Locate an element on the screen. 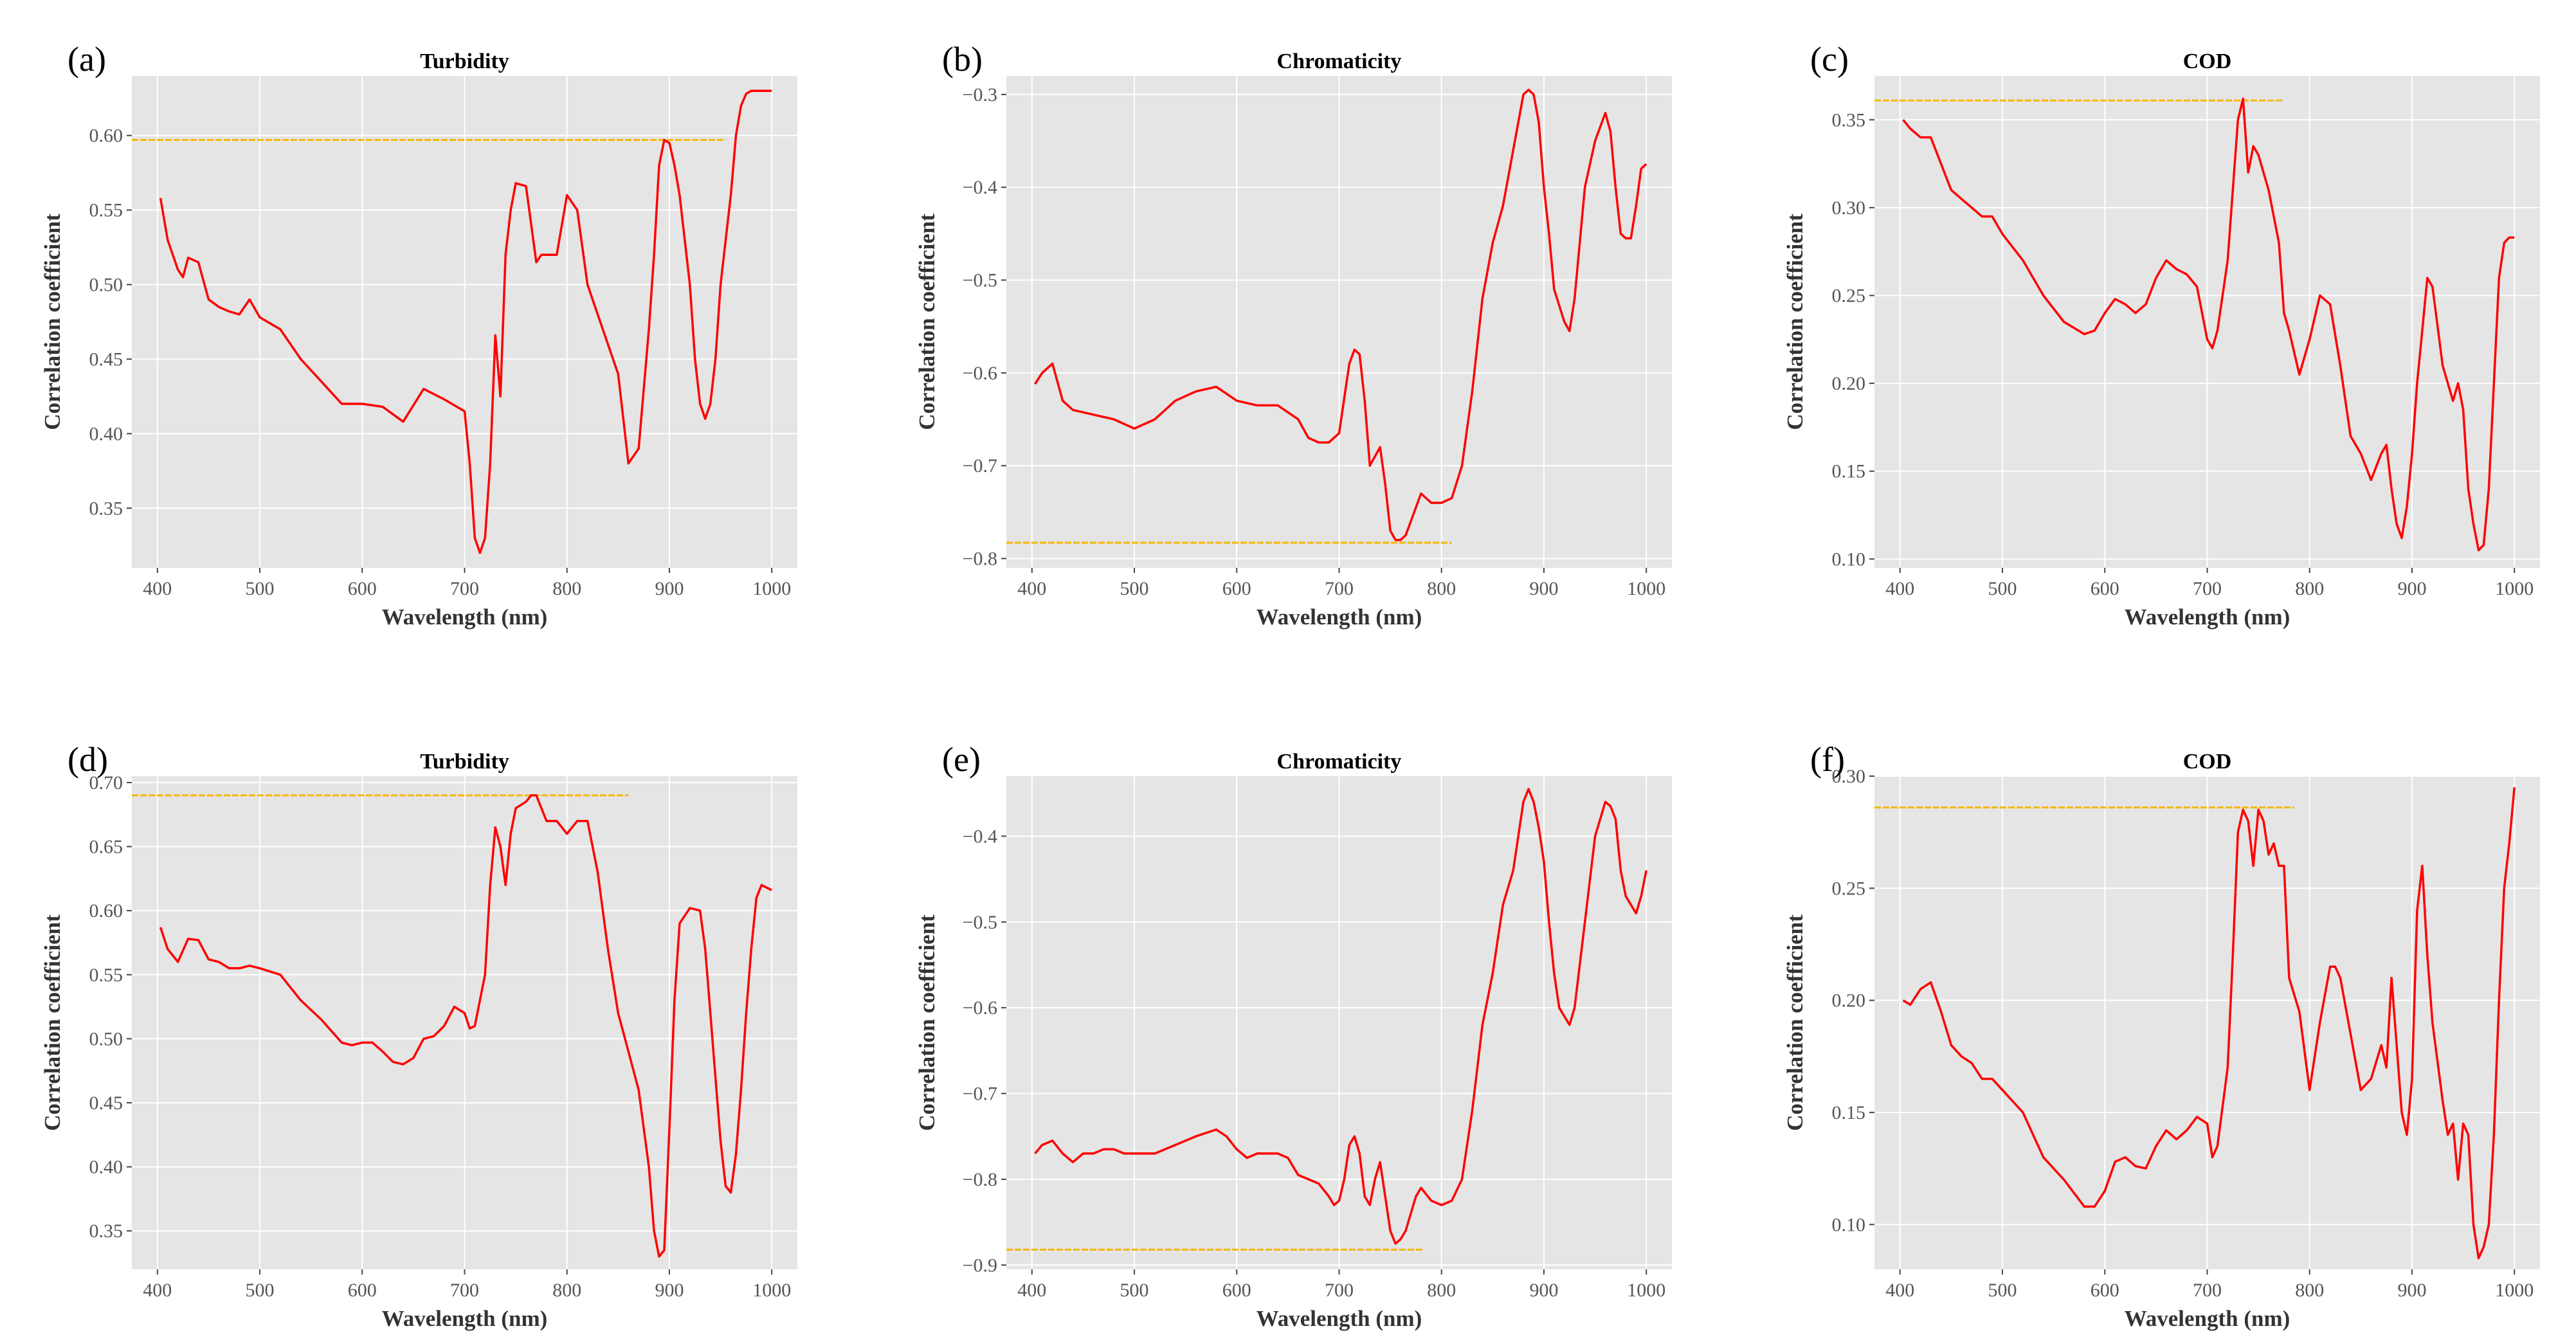  panel-label: (d) is located at coordinates (88, 759).